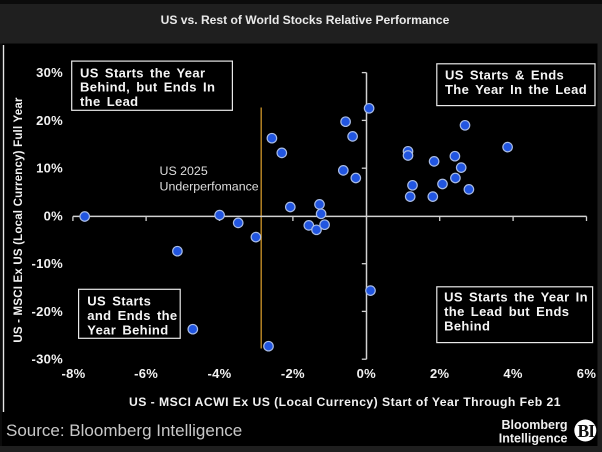  What do you see at coordinates (73, 373) in the screenshot?
I see `svg-text: -8%` at bounding box center [73, 373].